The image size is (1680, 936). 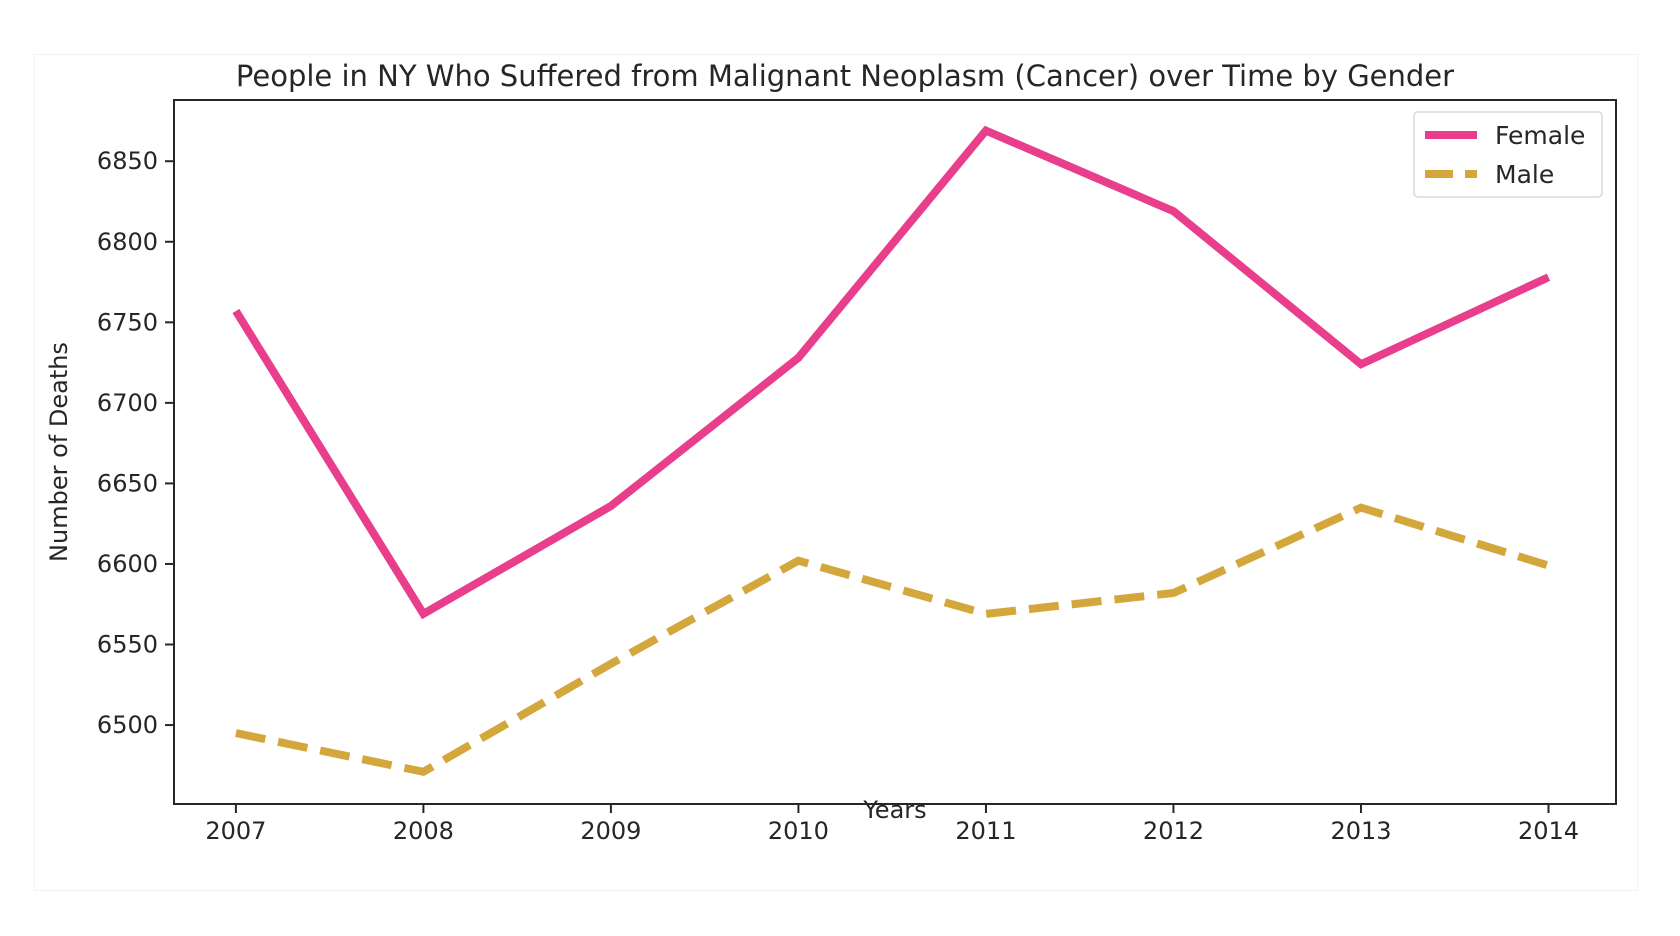 I want to click on y-tick-label: 6850, so click(x=127, y=161).